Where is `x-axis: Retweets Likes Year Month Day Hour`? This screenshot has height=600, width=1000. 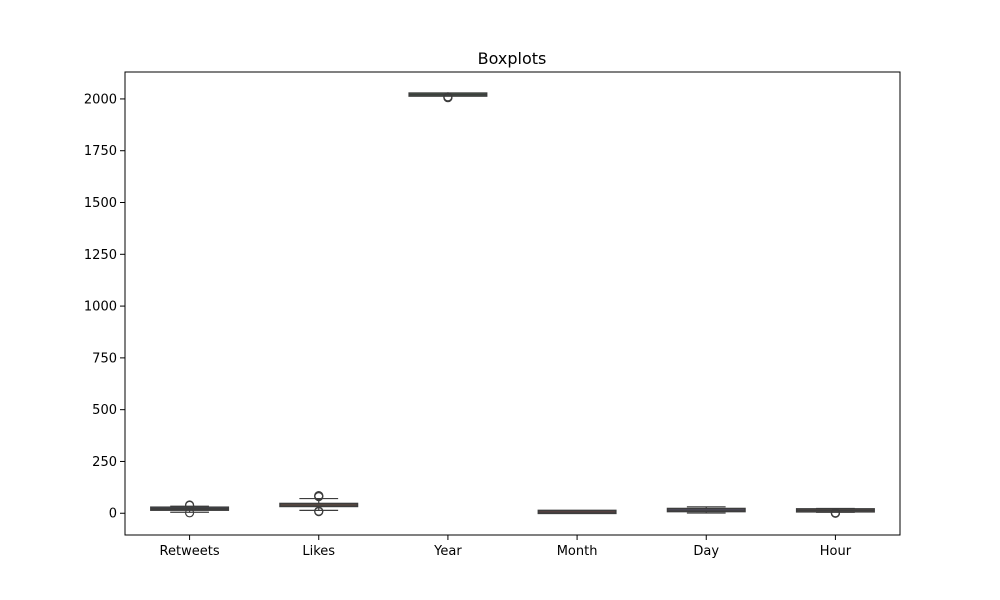 x-axis: Retweets Likes Year Month Day Hour is located at coordinates (506, 547).